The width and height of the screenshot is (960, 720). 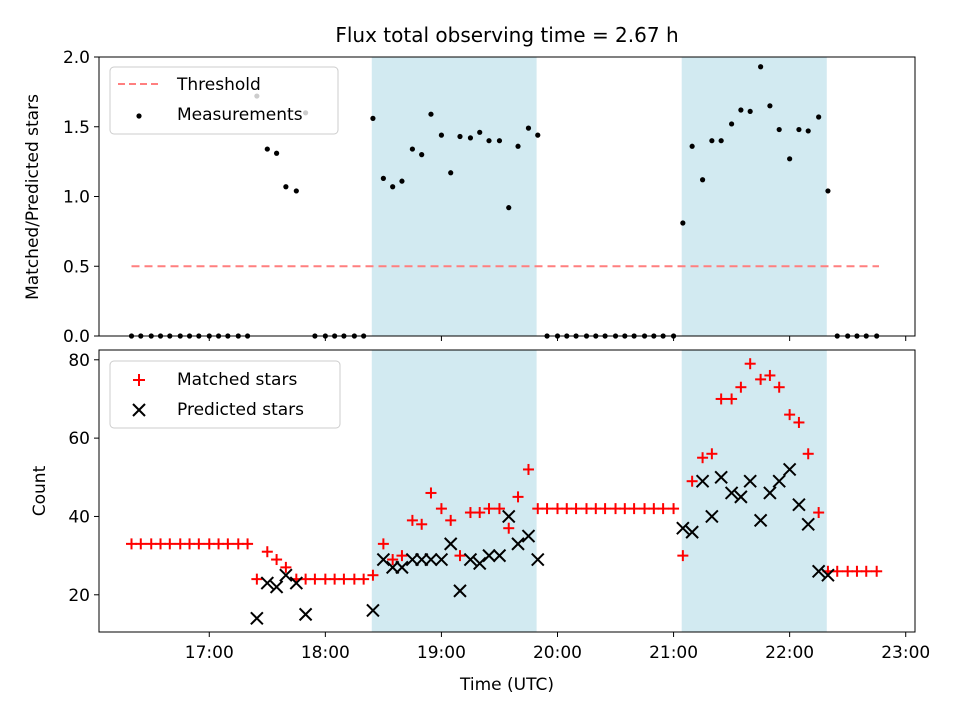 What do you see at coordinates (754, 196) in the screenshot?
I see `top-shaded-span` at bounding box center [754, 196].